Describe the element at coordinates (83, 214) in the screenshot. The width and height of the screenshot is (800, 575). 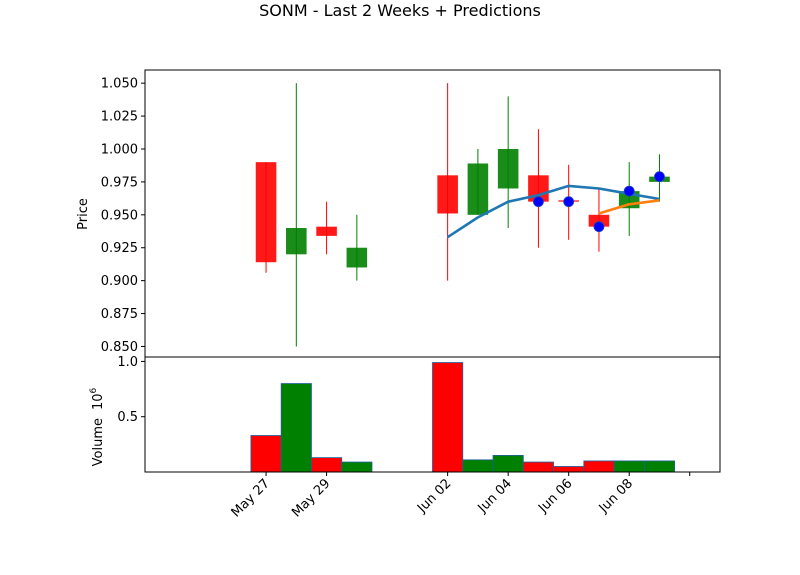
I see `price-axis-label: Price` at that location.